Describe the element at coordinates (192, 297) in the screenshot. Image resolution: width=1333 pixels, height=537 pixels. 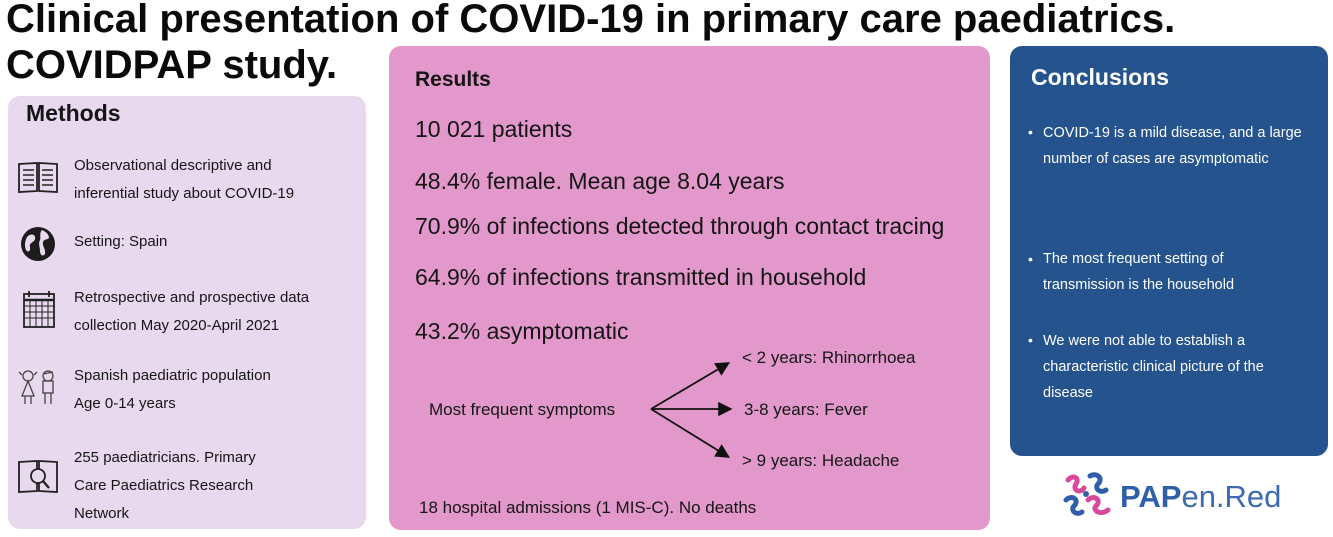
I see `methods-collection-line-1: Retrospective and prospective data` at that location.